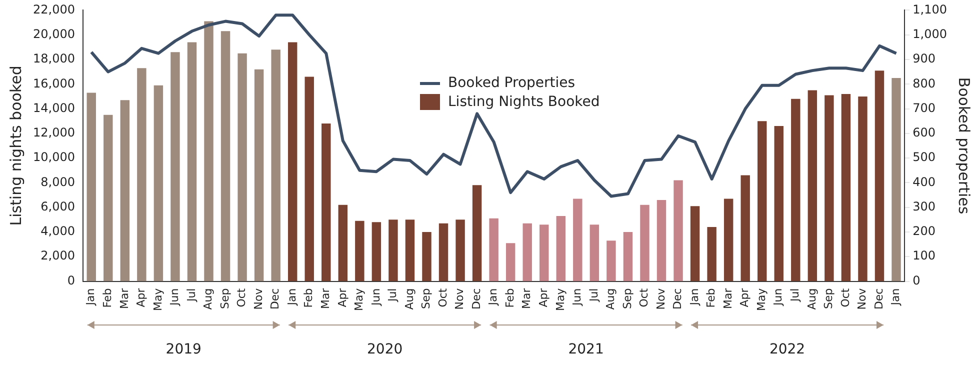 The image size is (980, 366). I want to click on y-tick-label: 2,000, so click(57, 255).